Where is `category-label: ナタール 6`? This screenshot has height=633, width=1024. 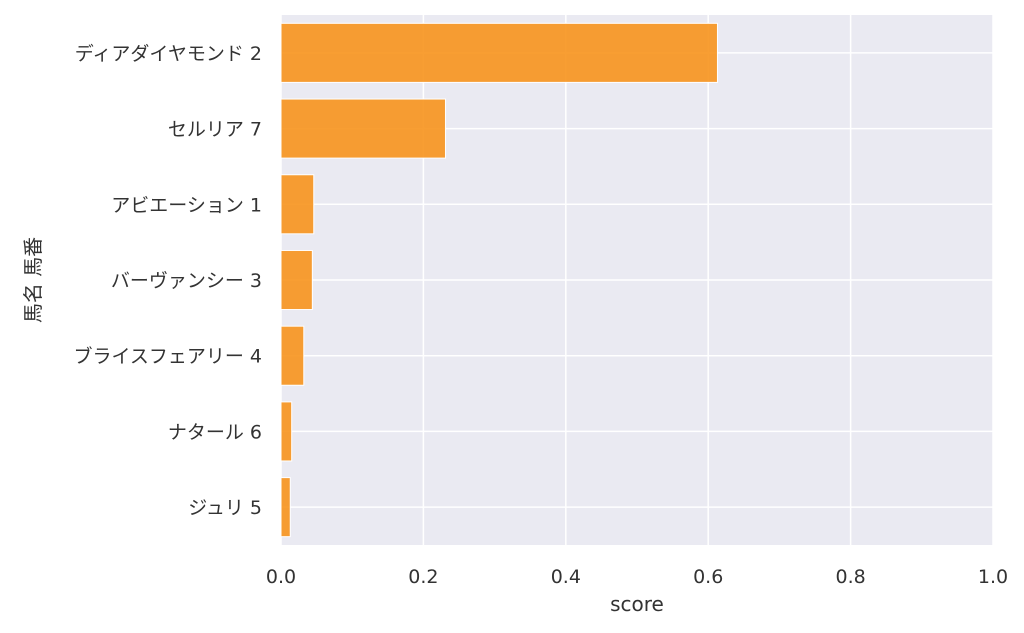 category-label: ナタール 6 is located at coordinates (215, 432).